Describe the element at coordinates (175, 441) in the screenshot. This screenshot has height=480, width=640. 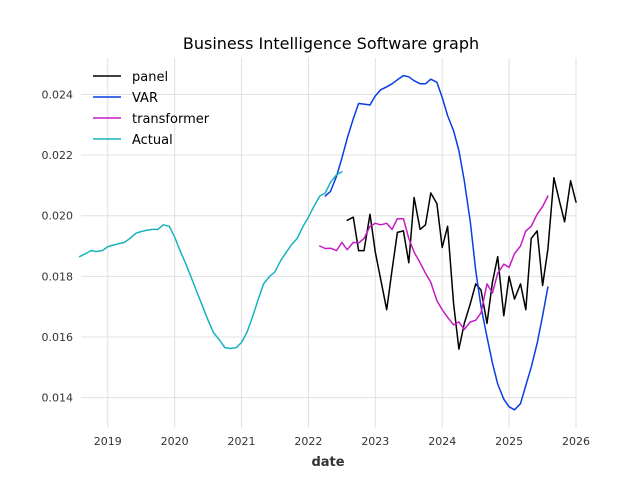
I see `x-tick-label: 2020` at that location.